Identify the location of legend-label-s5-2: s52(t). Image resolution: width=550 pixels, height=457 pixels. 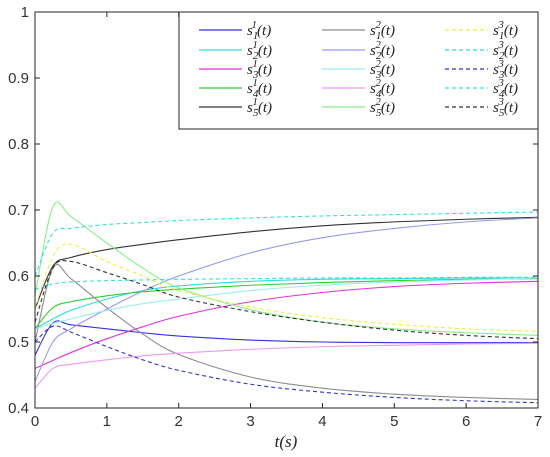
(382, 107).